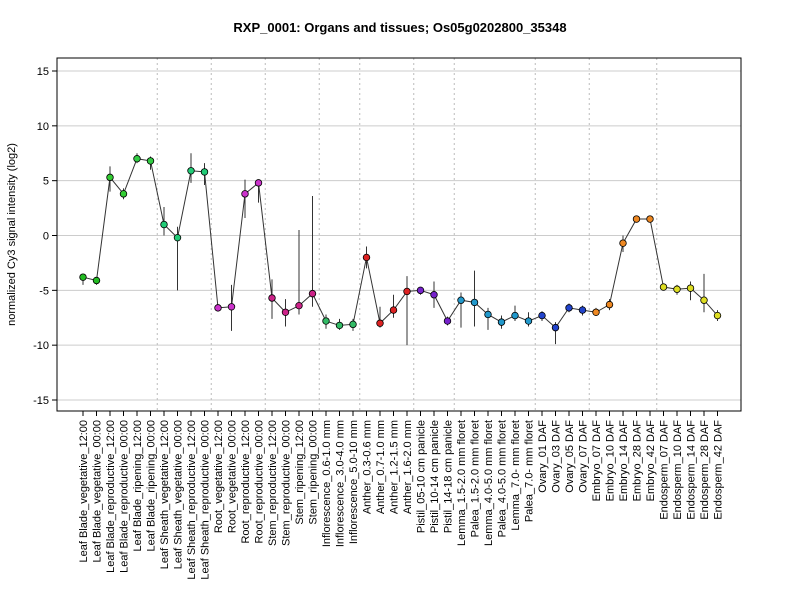  Describe the element at coordinates (98, 491) in the screenshot. I see `x-tick-label: Leaf Blade_vegetative_00:00` at that location.